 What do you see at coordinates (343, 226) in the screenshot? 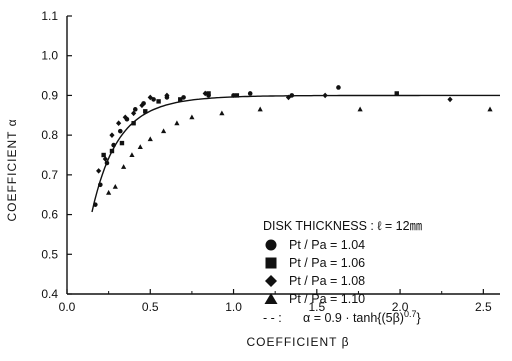
I see `legend-title: DISK THICKNESS : ℓ = 12㎜` at bounding box center [343, 226].